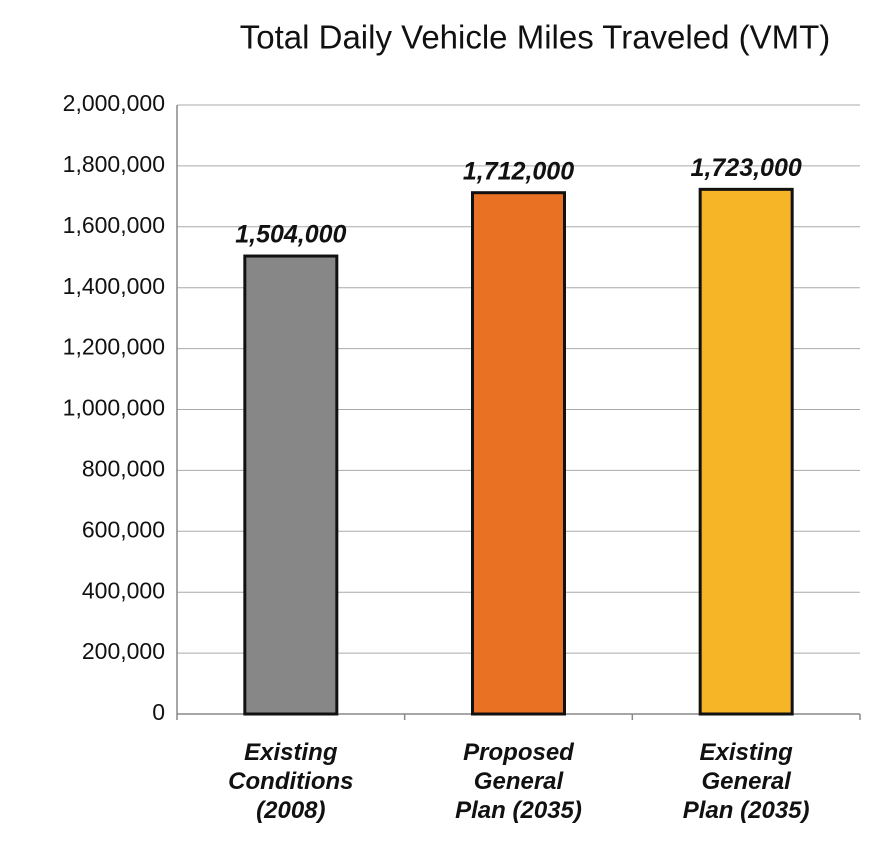 The height and width of the screenshot is (842, 869). I want to click on y-tick-label: 1,400,000, so click(114, 286).